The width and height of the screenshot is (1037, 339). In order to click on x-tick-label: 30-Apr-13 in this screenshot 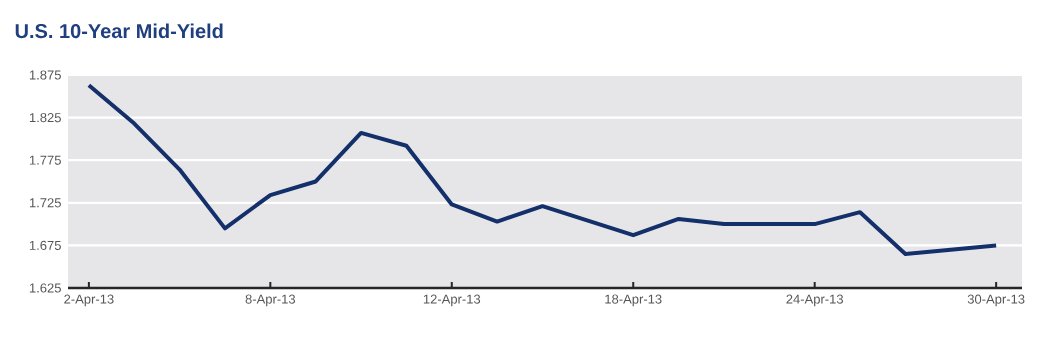, I will do `click(996, 300)`.